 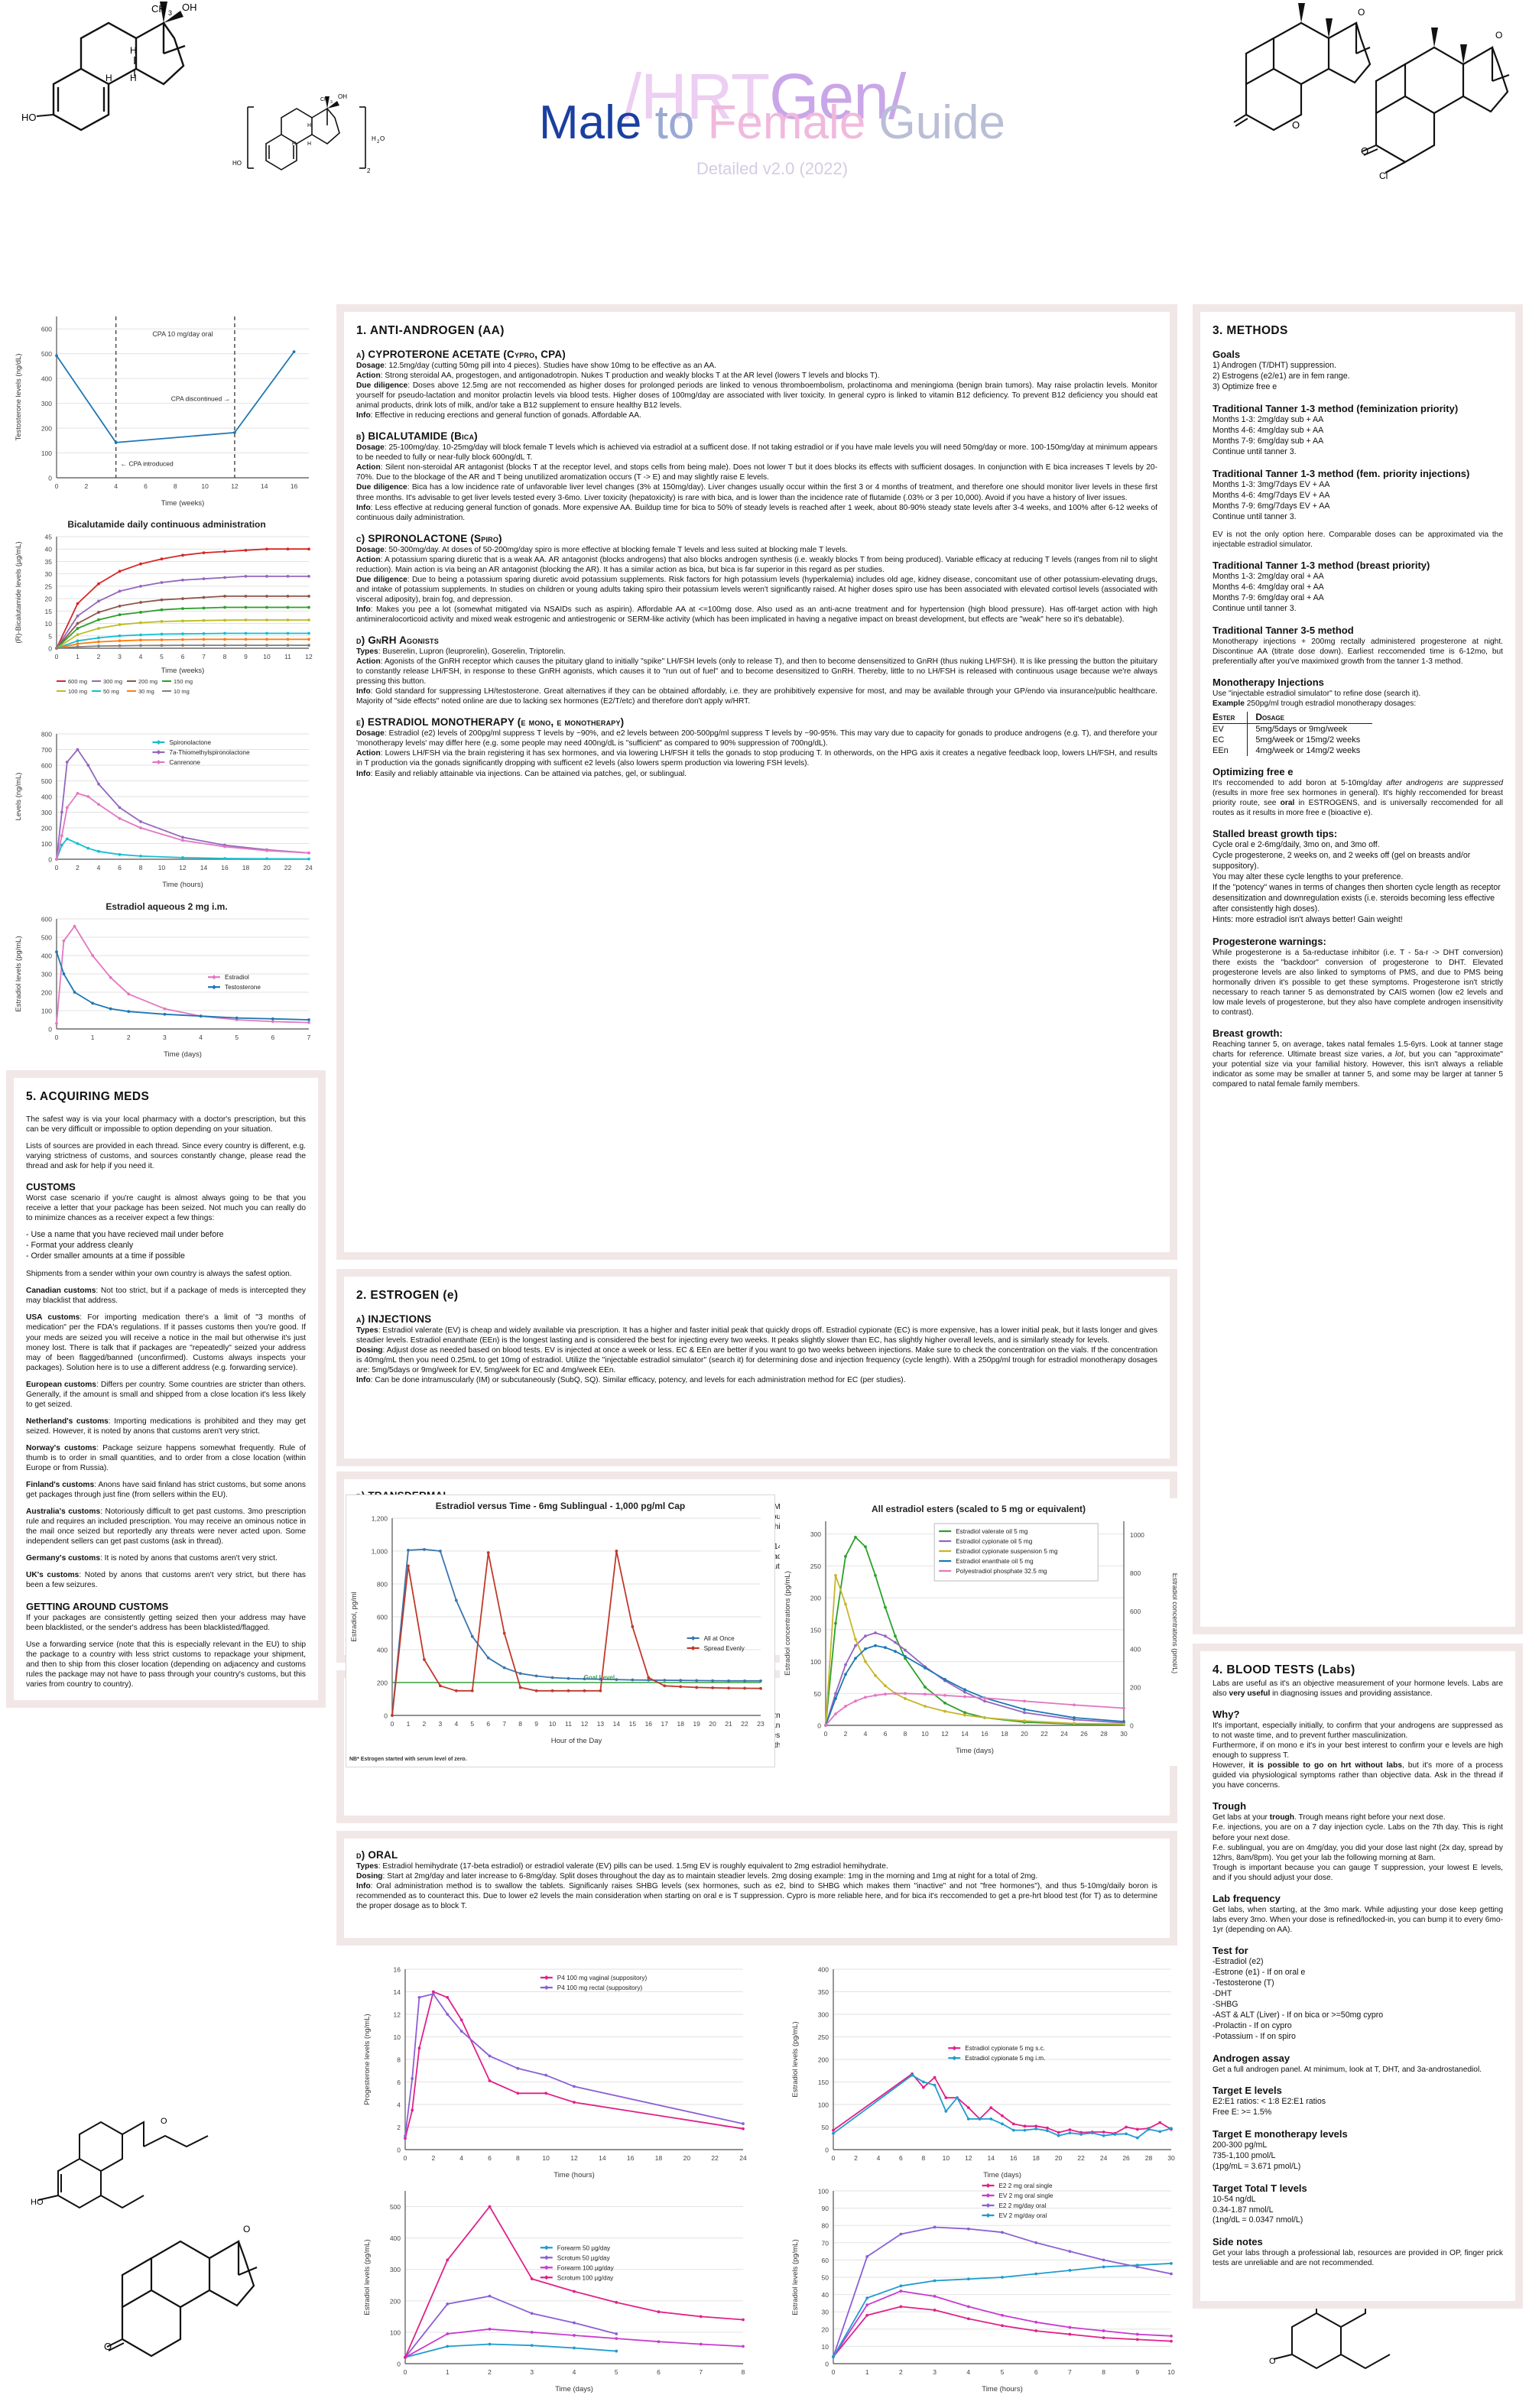 I want to click on label-types: Types, so click(x=367, y=1867).